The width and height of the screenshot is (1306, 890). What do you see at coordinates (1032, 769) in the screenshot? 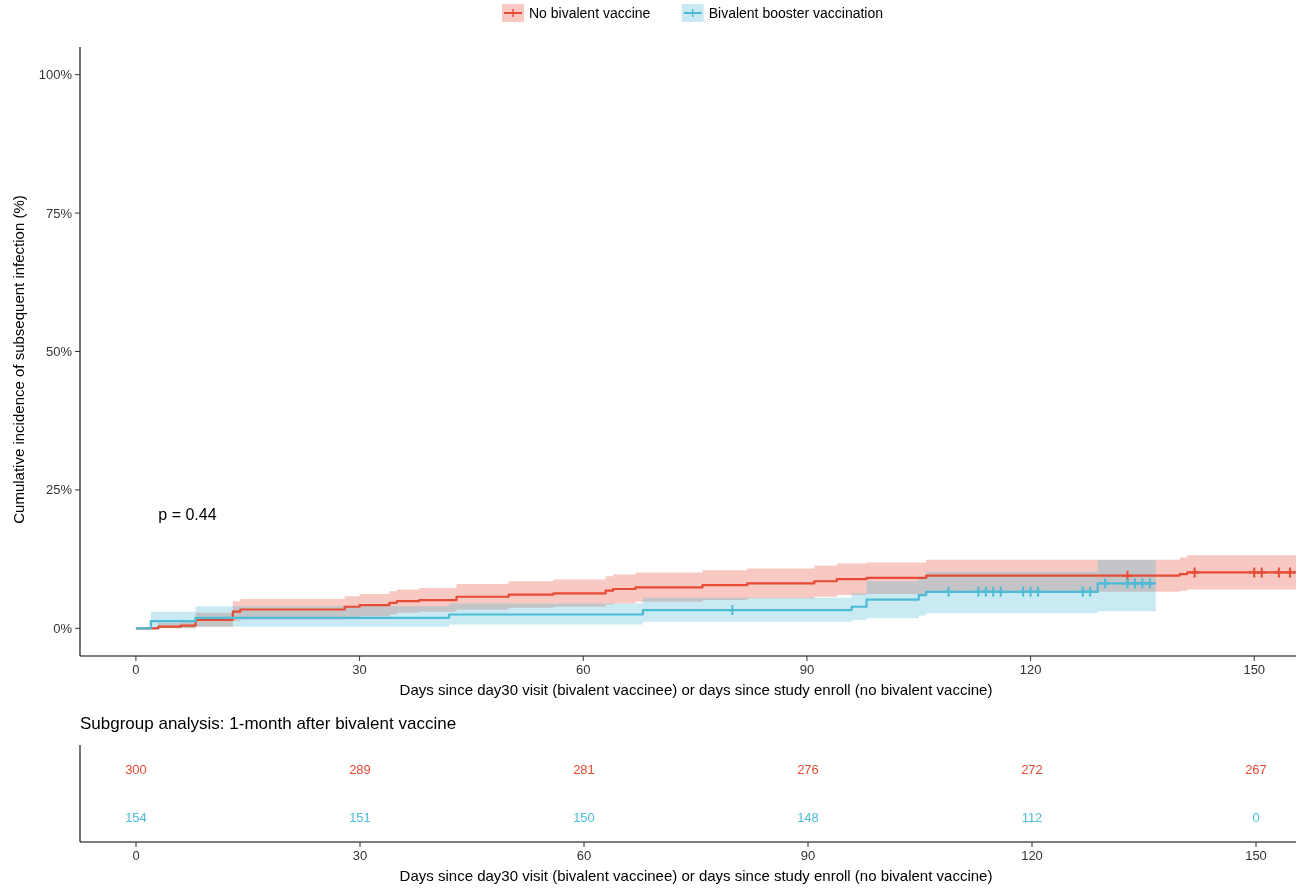
I see `data-label: 272` at bounding box center [1032, 769].